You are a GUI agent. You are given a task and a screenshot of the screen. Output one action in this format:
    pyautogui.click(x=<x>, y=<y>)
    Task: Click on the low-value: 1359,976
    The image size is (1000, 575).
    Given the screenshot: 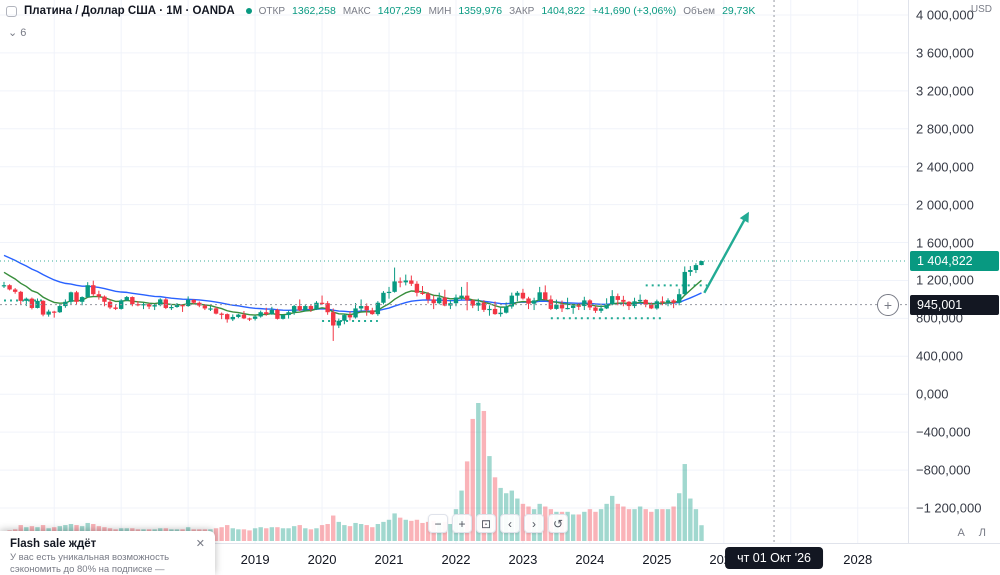 What is the action you would take?
    pyautogui.click(x=480, y=11)
    